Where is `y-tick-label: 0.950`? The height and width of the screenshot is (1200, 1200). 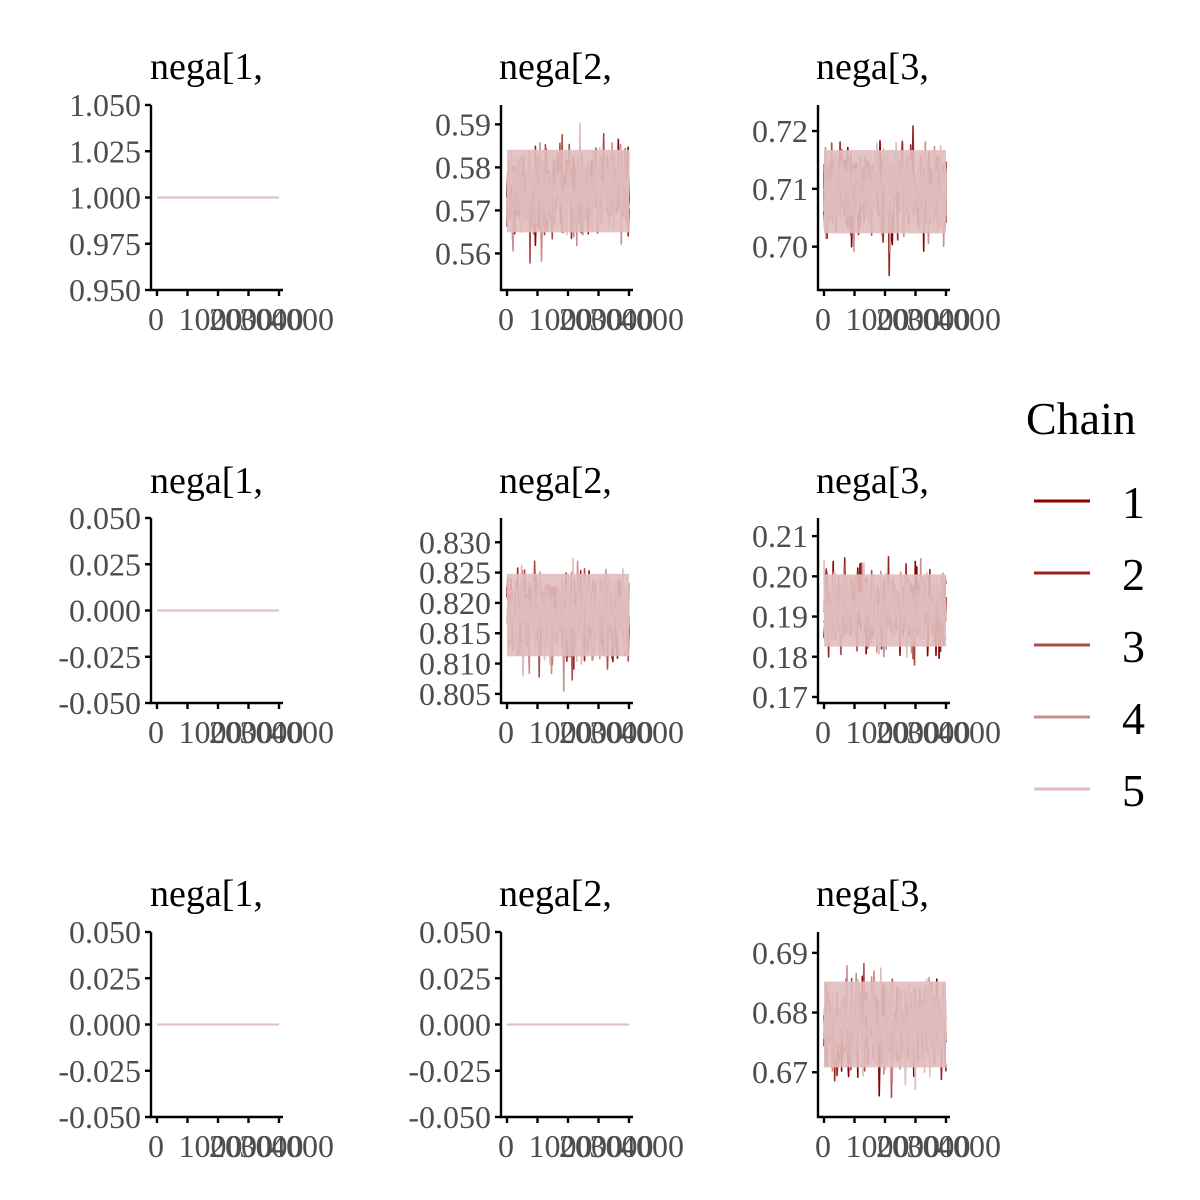
y-tick-label: 0.950 is located at coordinates (105, 290).